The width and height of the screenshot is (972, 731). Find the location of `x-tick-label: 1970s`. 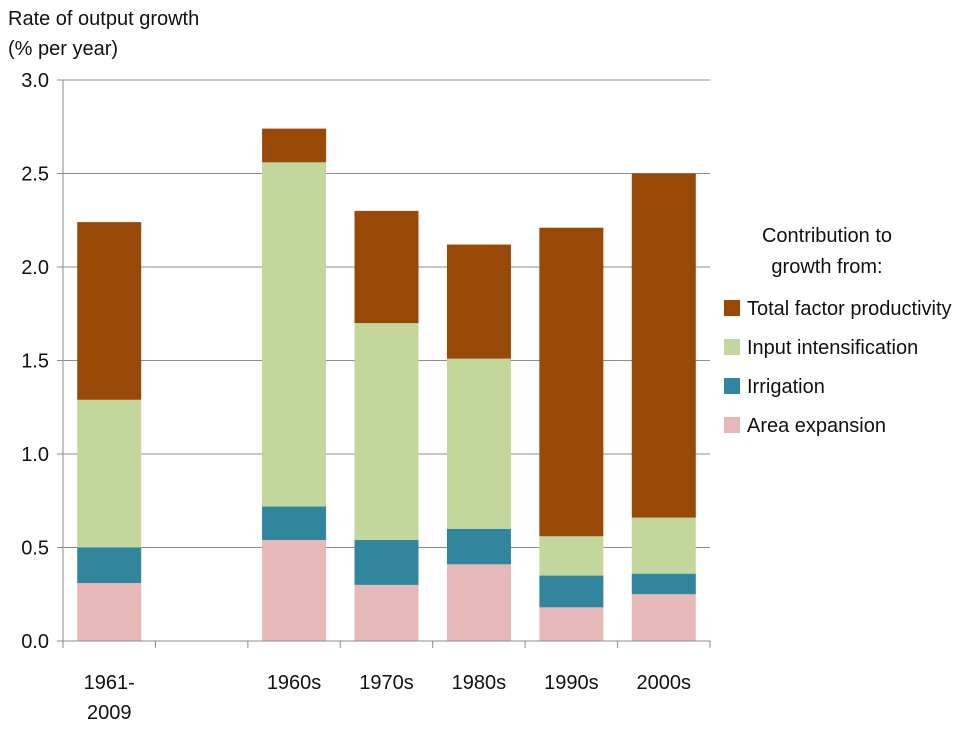

x-tick-label: 1970s is located at coordinates (386, 683).